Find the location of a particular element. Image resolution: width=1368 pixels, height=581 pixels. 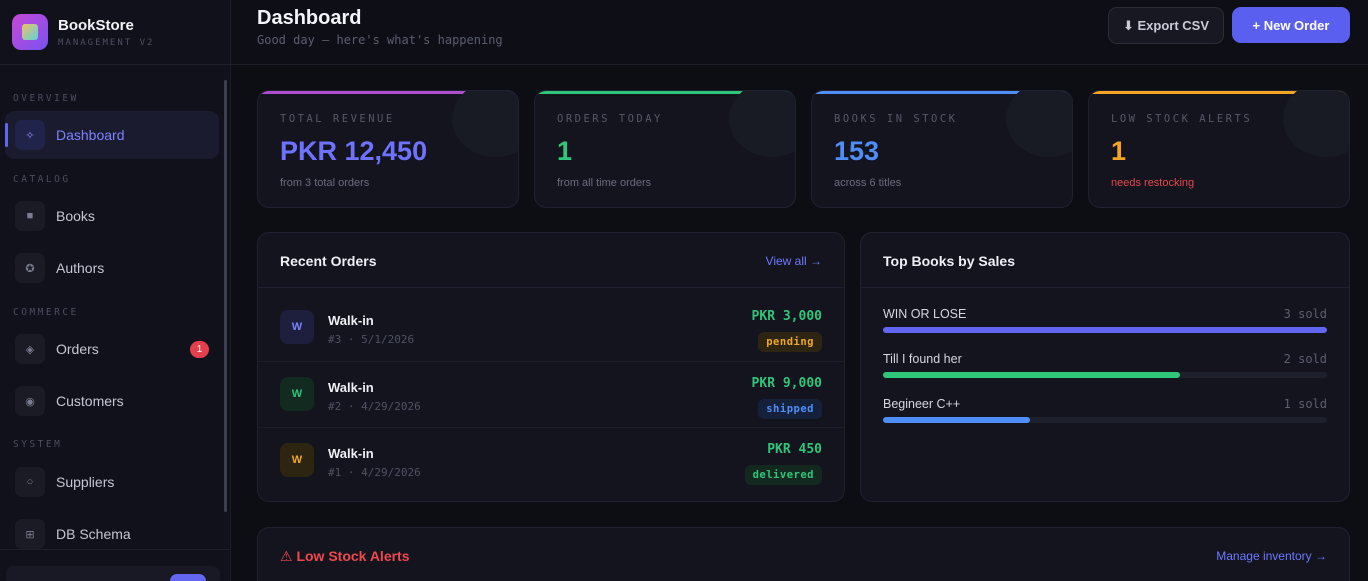

sidebar-item-label: Books is located at coordinates (75, 216).